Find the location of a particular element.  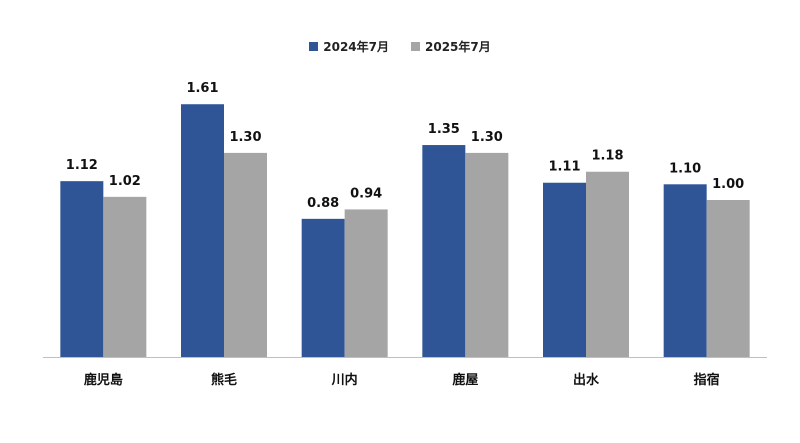

data-label-2024-2: 0.88 is located at coordinates (323, 203).